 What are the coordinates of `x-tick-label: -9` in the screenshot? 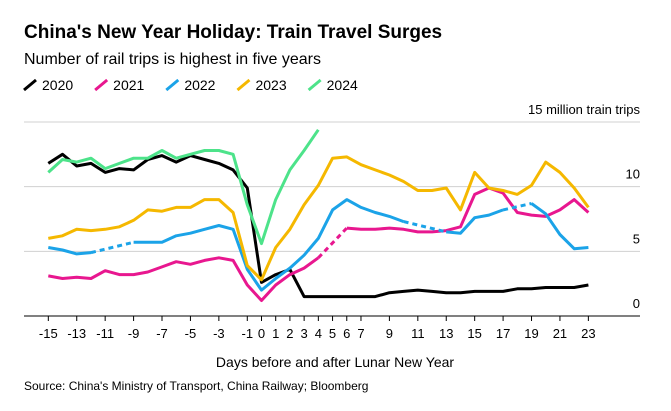 It's located at (134, 333).